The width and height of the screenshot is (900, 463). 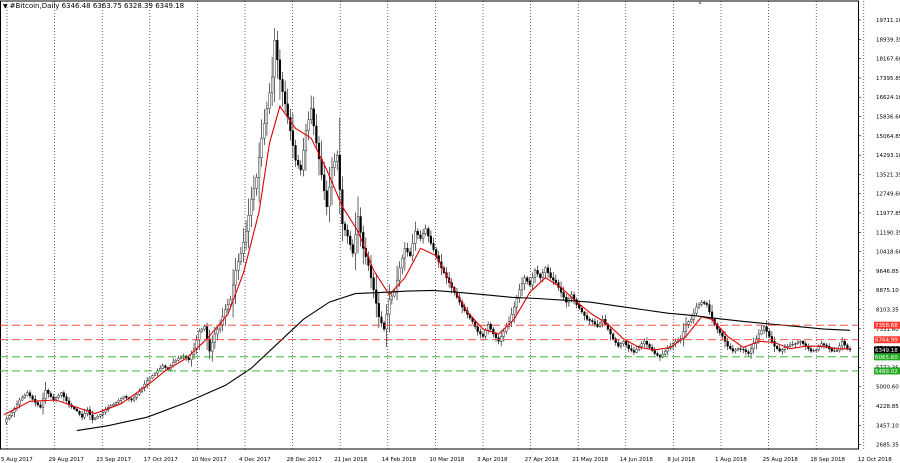 I want to click on x-tick-label: 25 Aug 2018, so click(x=781, y=460).